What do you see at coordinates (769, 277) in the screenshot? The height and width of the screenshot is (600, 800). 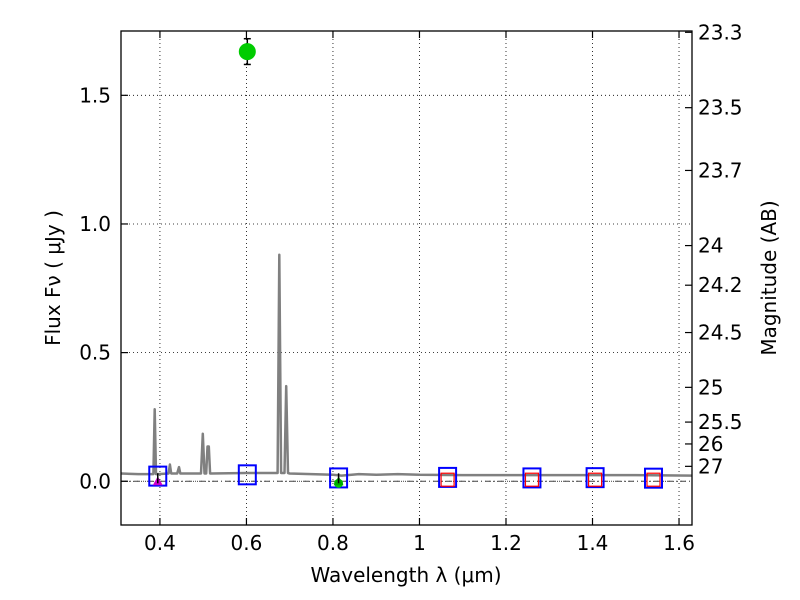 I see `magnitude-axis-label: Magnitude (AB)` at bounding box center [769, 277].